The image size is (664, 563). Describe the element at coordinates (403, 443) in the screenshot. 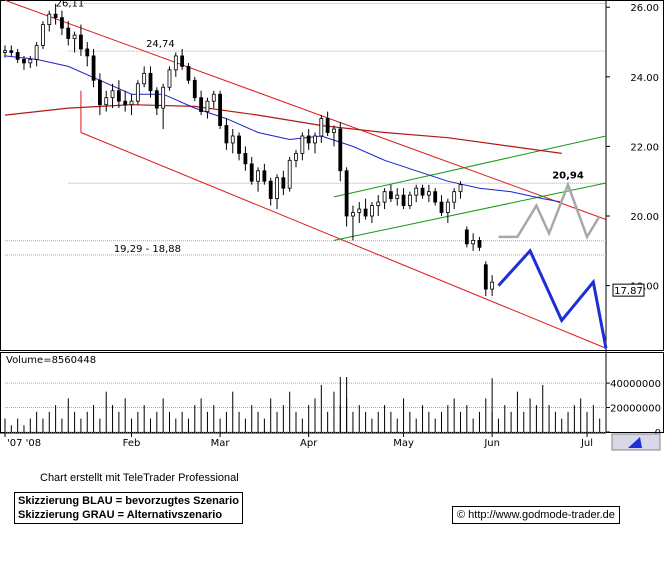

I see `x-tick-label: May` at that location.